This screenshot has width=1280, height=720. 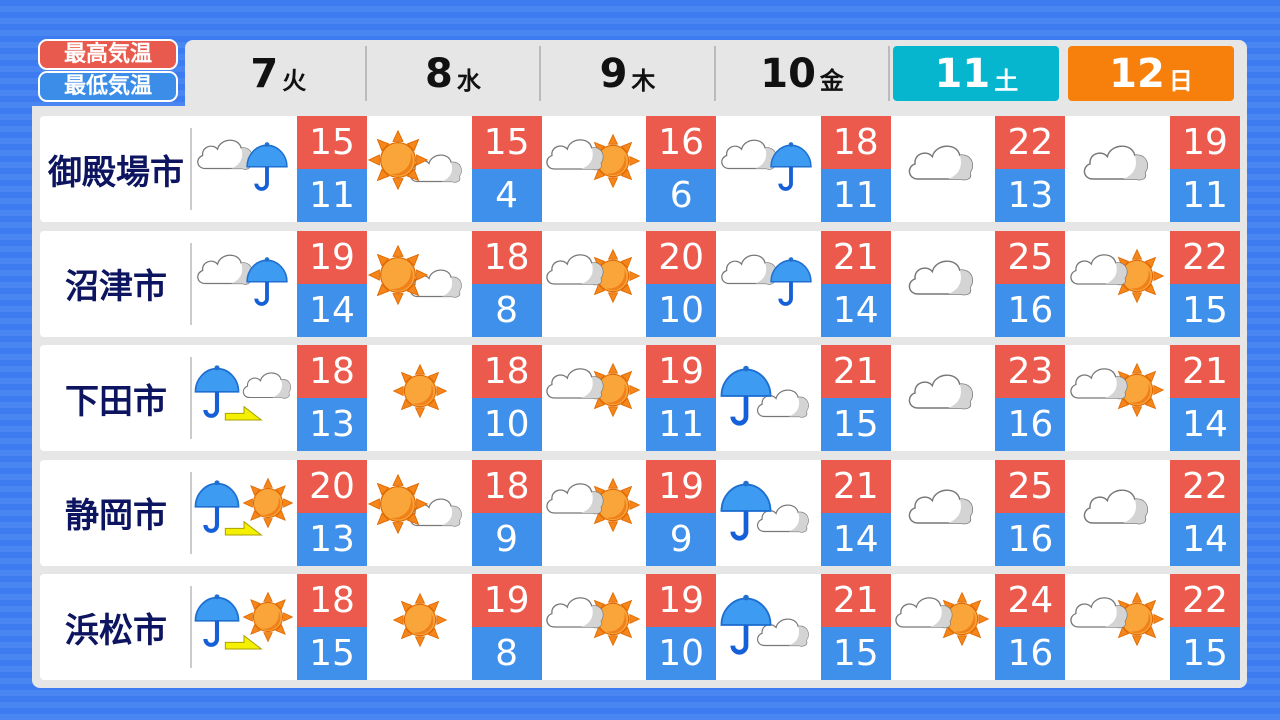 I want to click on day-header: 7 火 8 水 9 木 10 金 11 土 12 日, so click(x=716, y=73).